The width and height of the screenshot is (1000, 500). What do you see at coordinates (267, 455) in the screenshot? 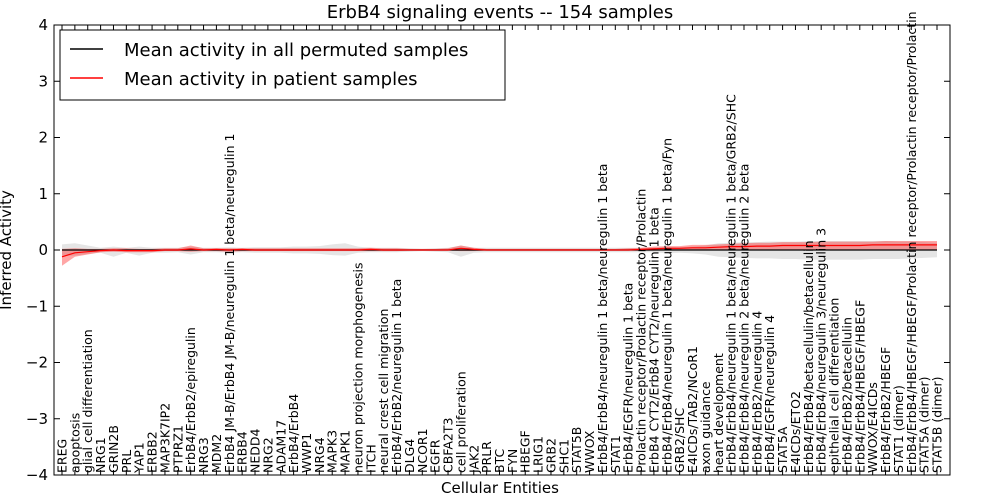
I see `category-label: NRG2` at bounding box center [267, 455].